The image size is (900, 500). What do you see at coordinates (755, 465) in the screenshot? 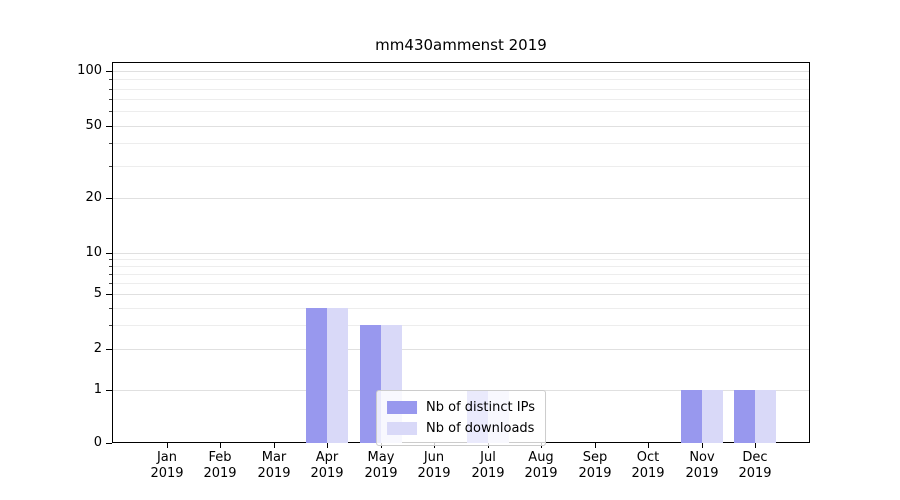
I see `x-tick-label: Dec 2019` at bounding box center [755, 465].